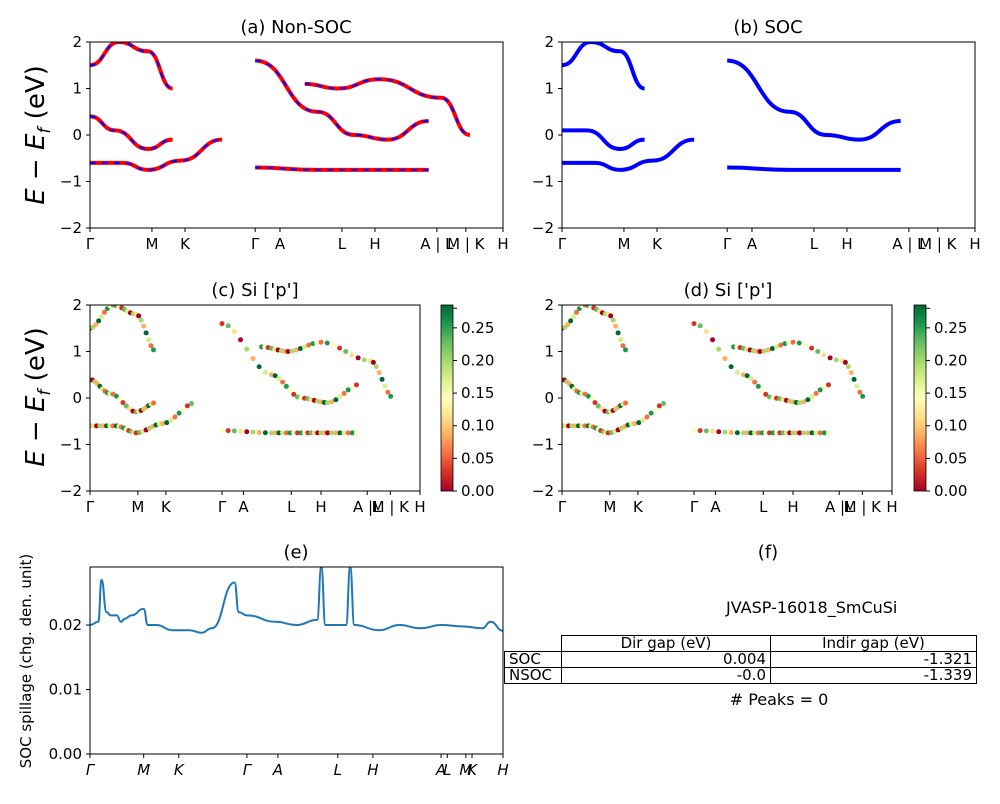  What do you see at coordinates (873, 675) in the screenshot?
I see `indir-gap-value: -1.339` at bounding box center [873, 675].